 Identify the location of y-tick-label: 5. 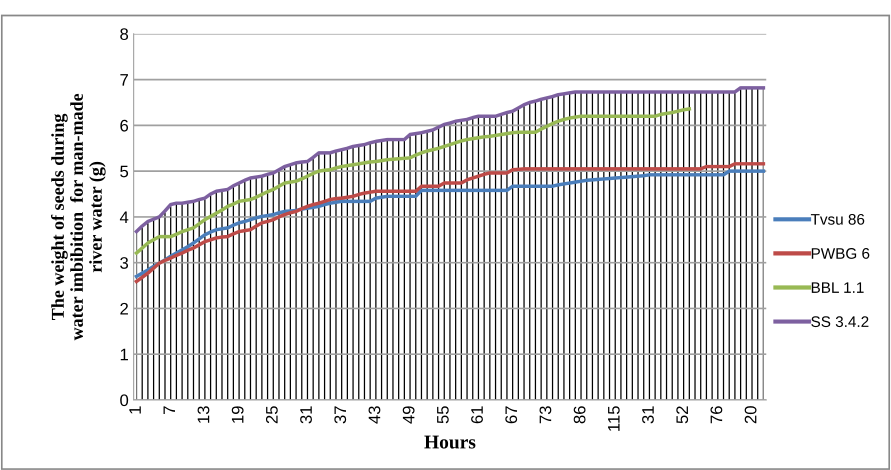
(124, 172).